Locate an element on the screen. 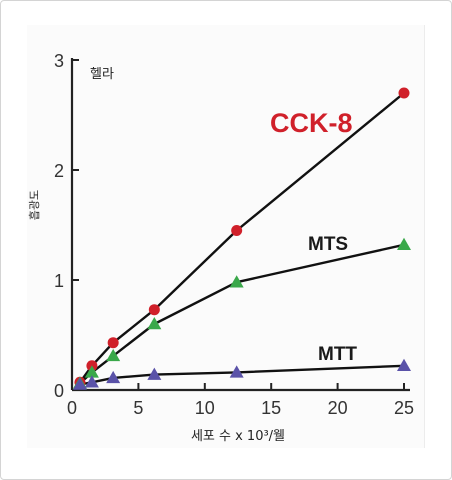 The width and height of the screenshot is (452, 480). x-tick-label: 20 is located at coordinates (338, 408).